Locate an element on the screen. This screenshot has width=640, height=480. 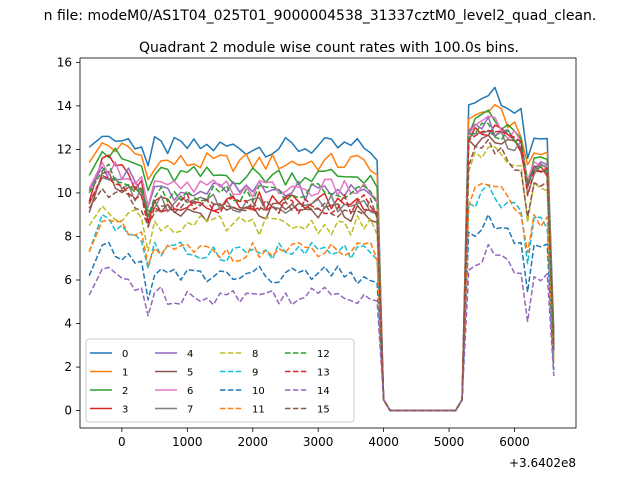
y-tick-label: 12 is located at coordinates (64, 149).